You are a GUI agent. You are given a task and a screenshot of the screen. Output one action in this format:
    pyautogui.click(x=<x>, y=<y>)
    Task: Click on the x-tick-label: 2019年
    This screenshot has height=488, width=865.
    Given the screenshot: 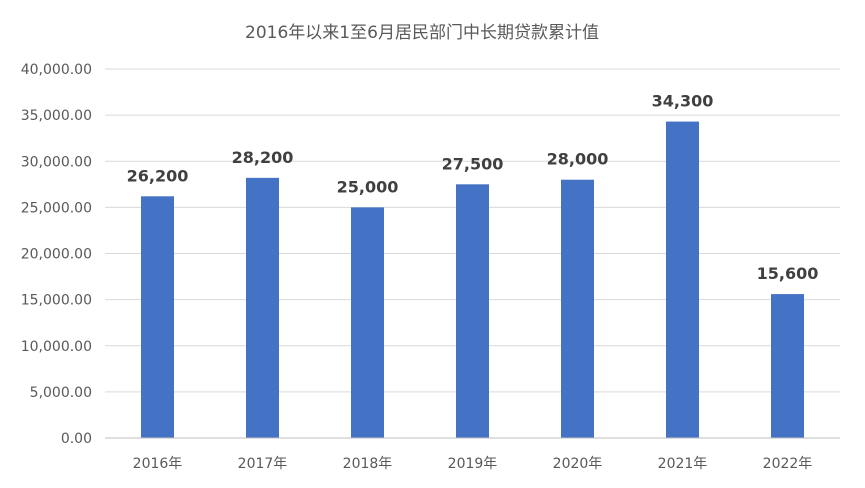 What is the action you would take?
    pyautogui.click(x=473, y=464)
    